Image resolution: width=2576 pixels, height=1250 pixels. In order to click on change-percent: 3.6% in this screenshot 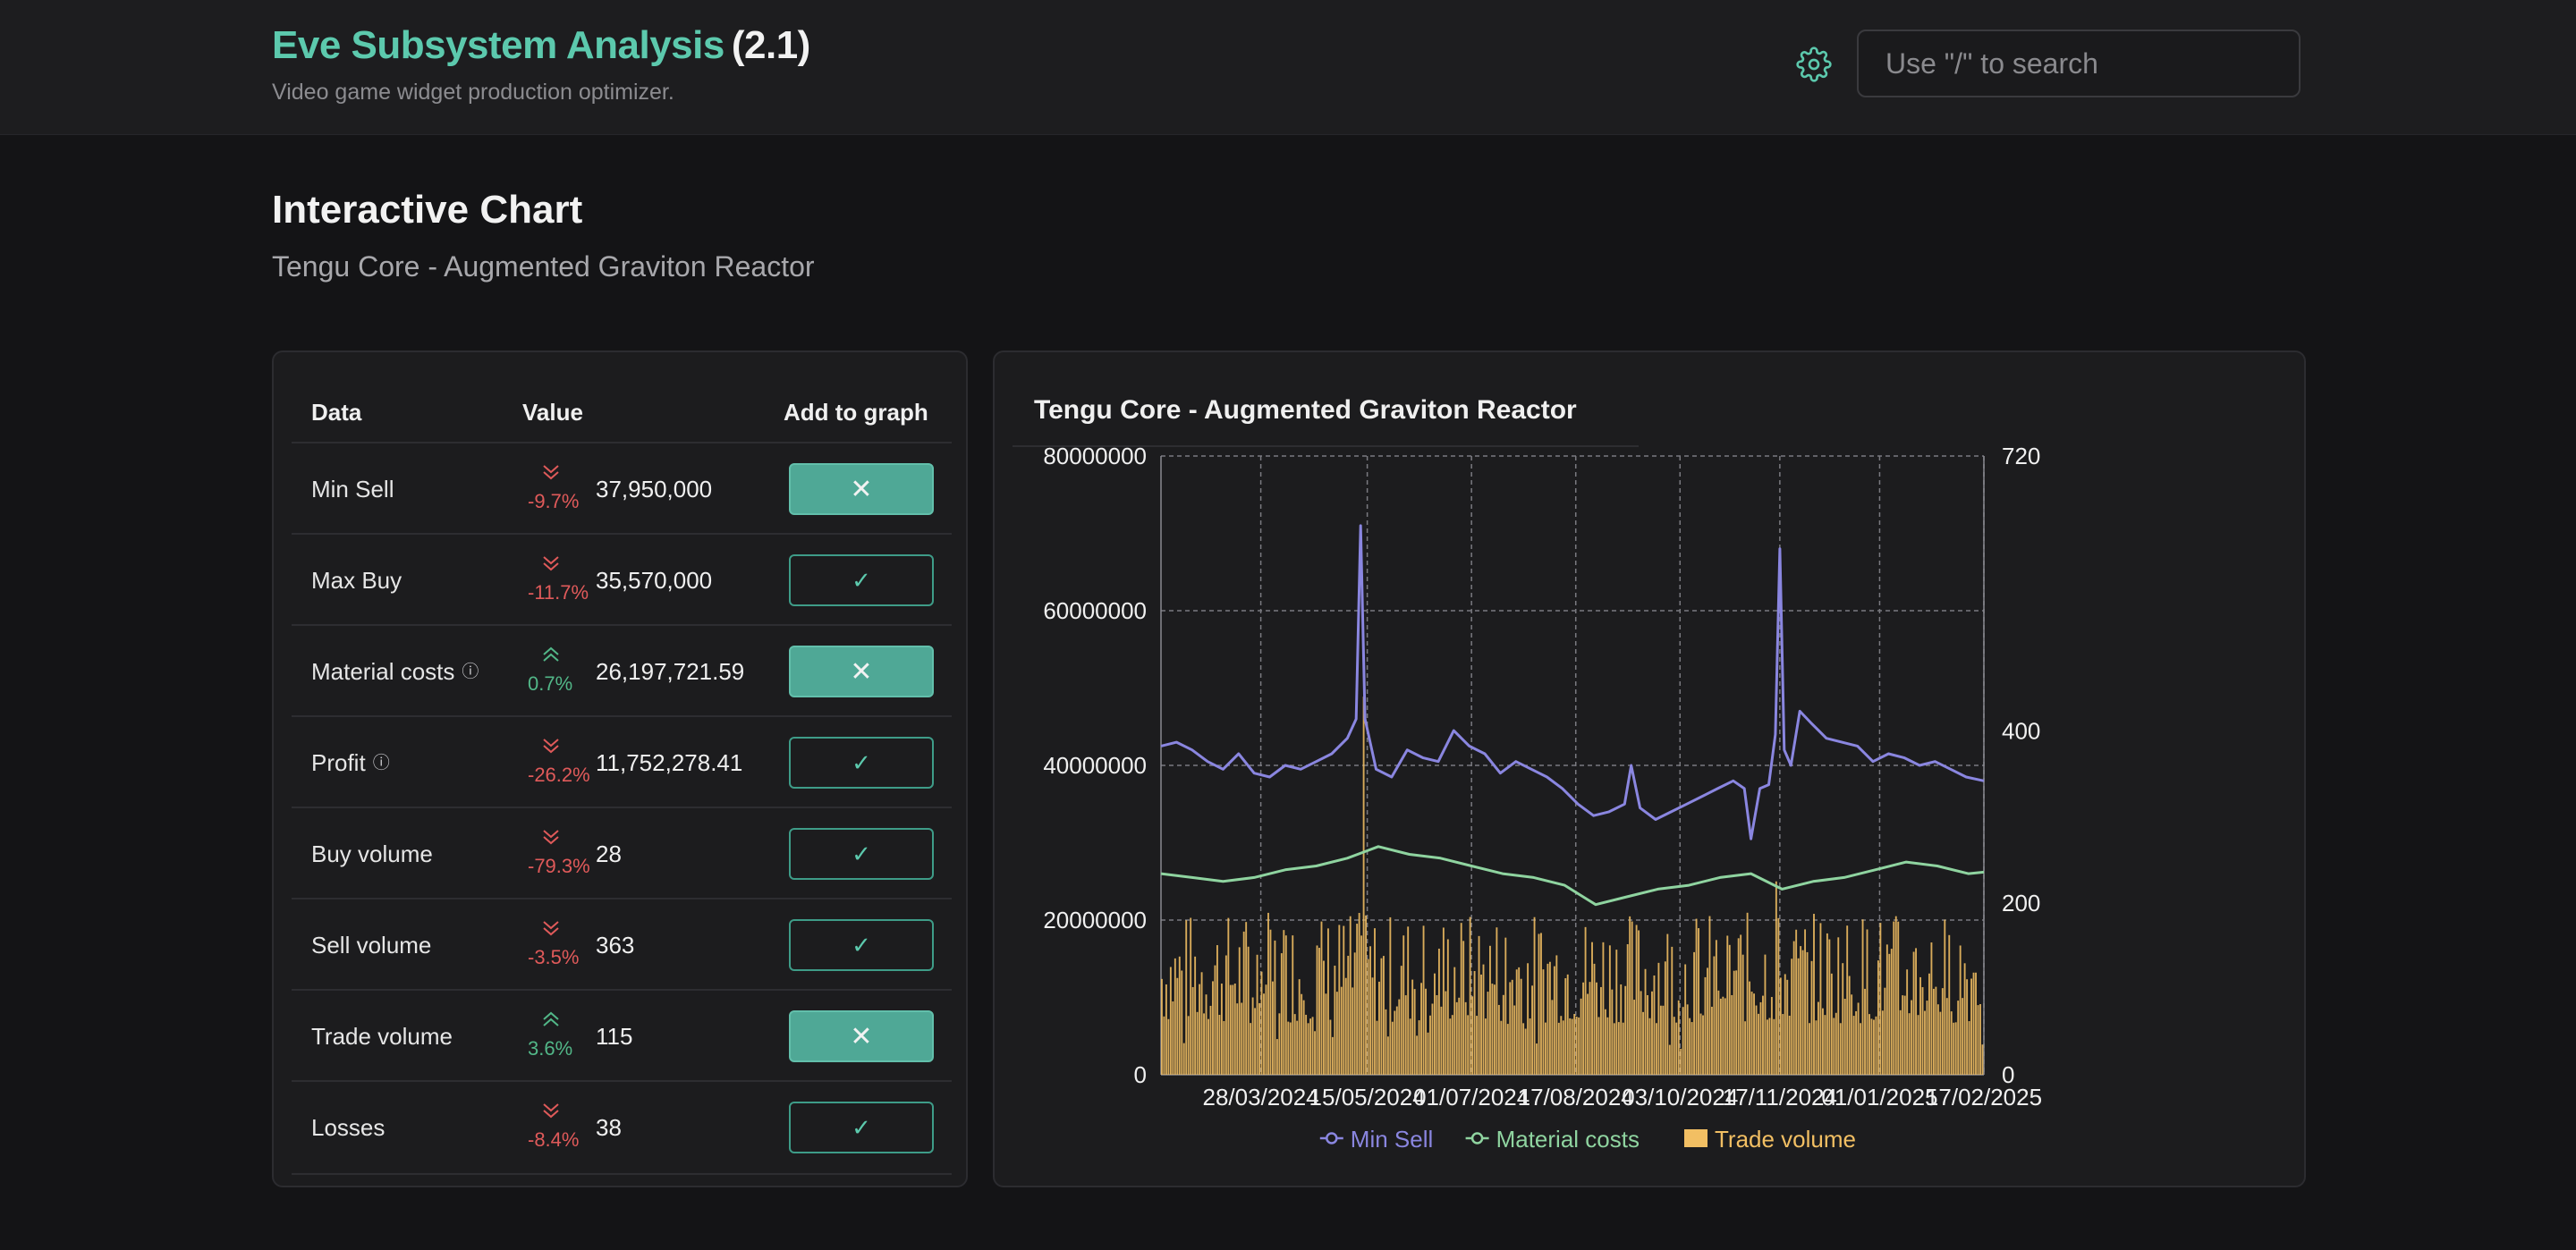, I will do `click(550, 1048)`.